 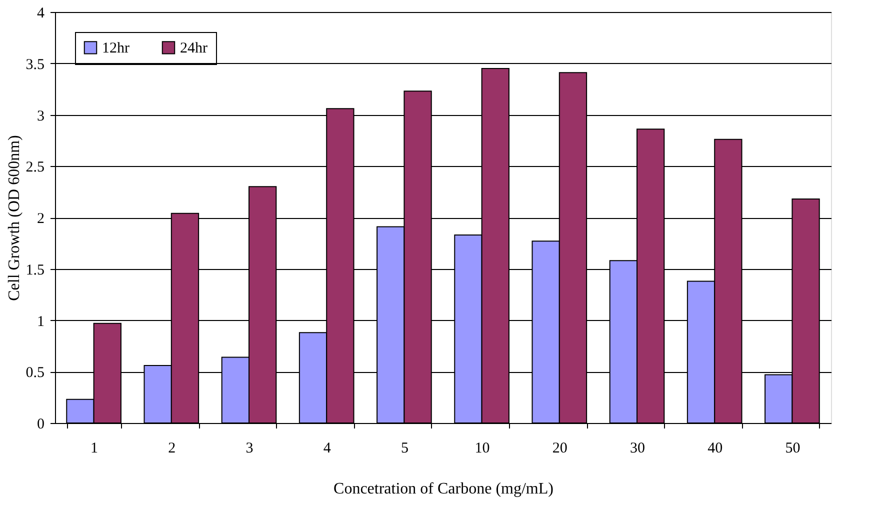 What do you see at coordinates (444, 489) in the screenshot?
I see `x-axis-title: Concetration of Carbone (mg/mL)` at bounding box center [444, 489].